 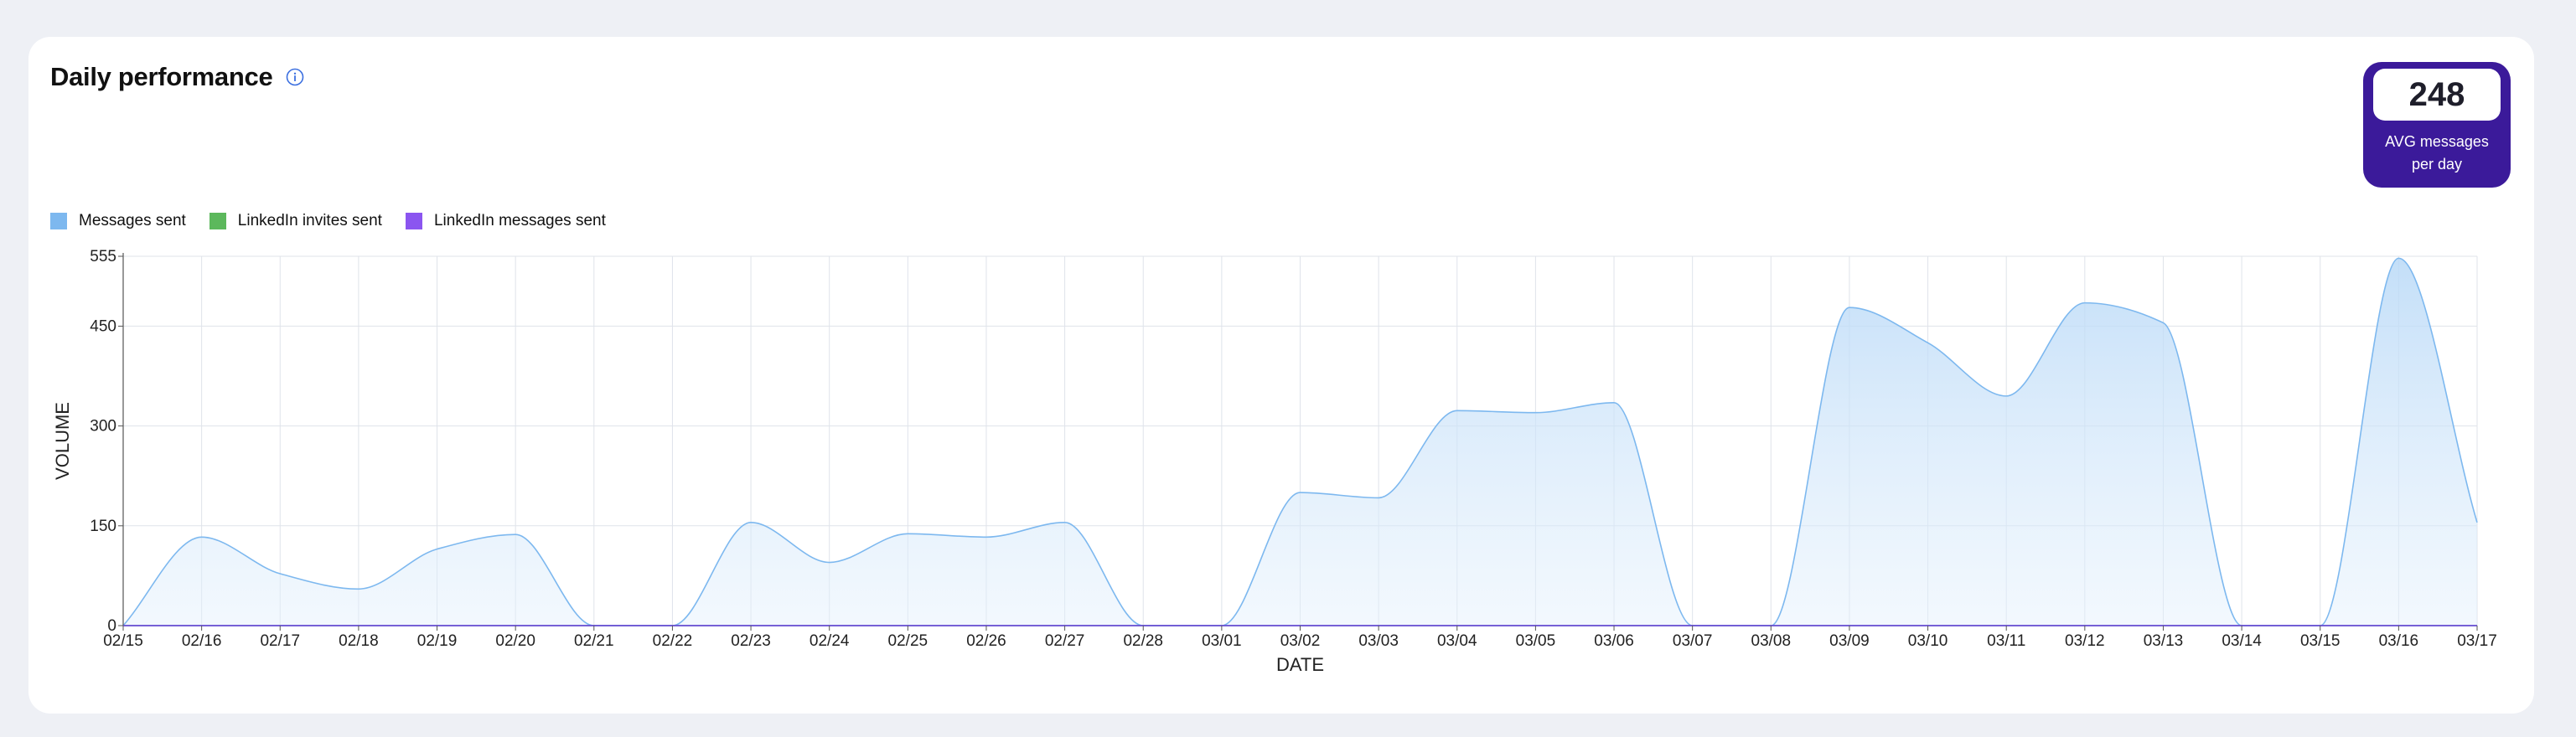 I want to click on legend-item-linkedin-messages: LinkedIn messages sent, so click(x=505, y=221).